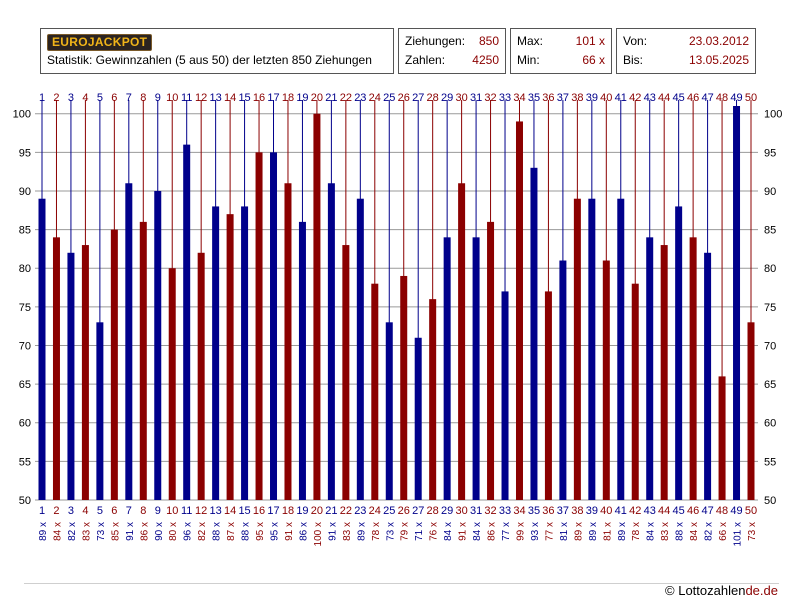  I want to click on count-label: 77 x, so click(506, 531).